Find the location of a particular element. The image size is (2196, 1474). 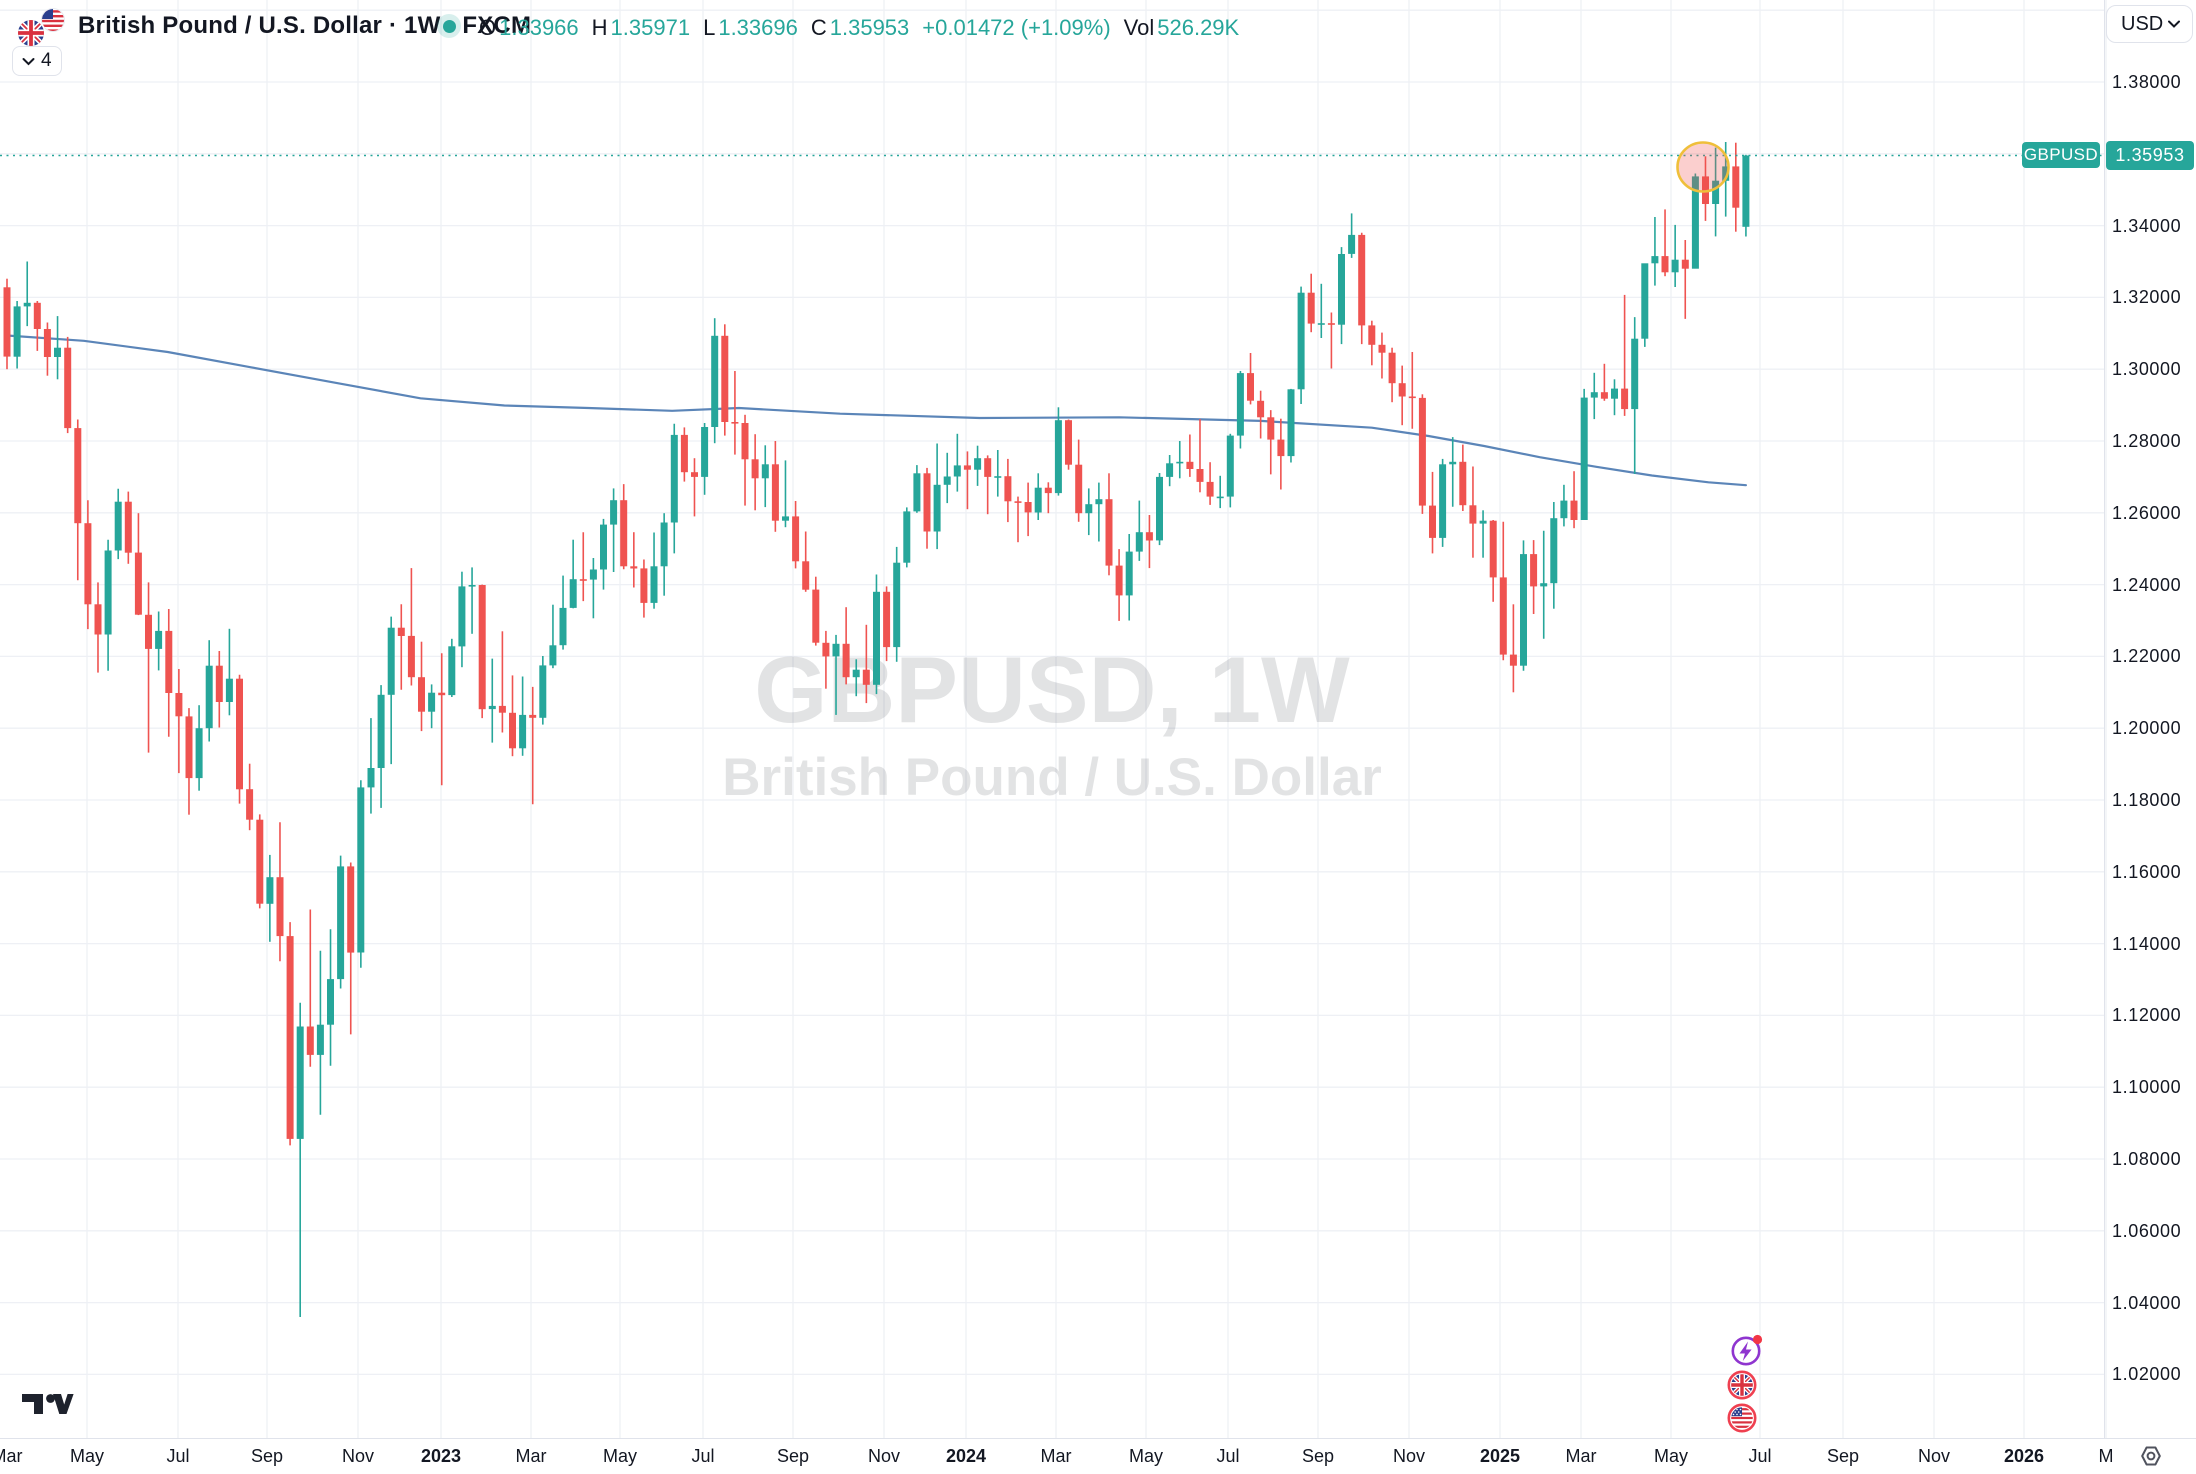

symbol-title: British Pound / U.S. Dollar · 1W · FXCM is located at coordinates (305, 25).